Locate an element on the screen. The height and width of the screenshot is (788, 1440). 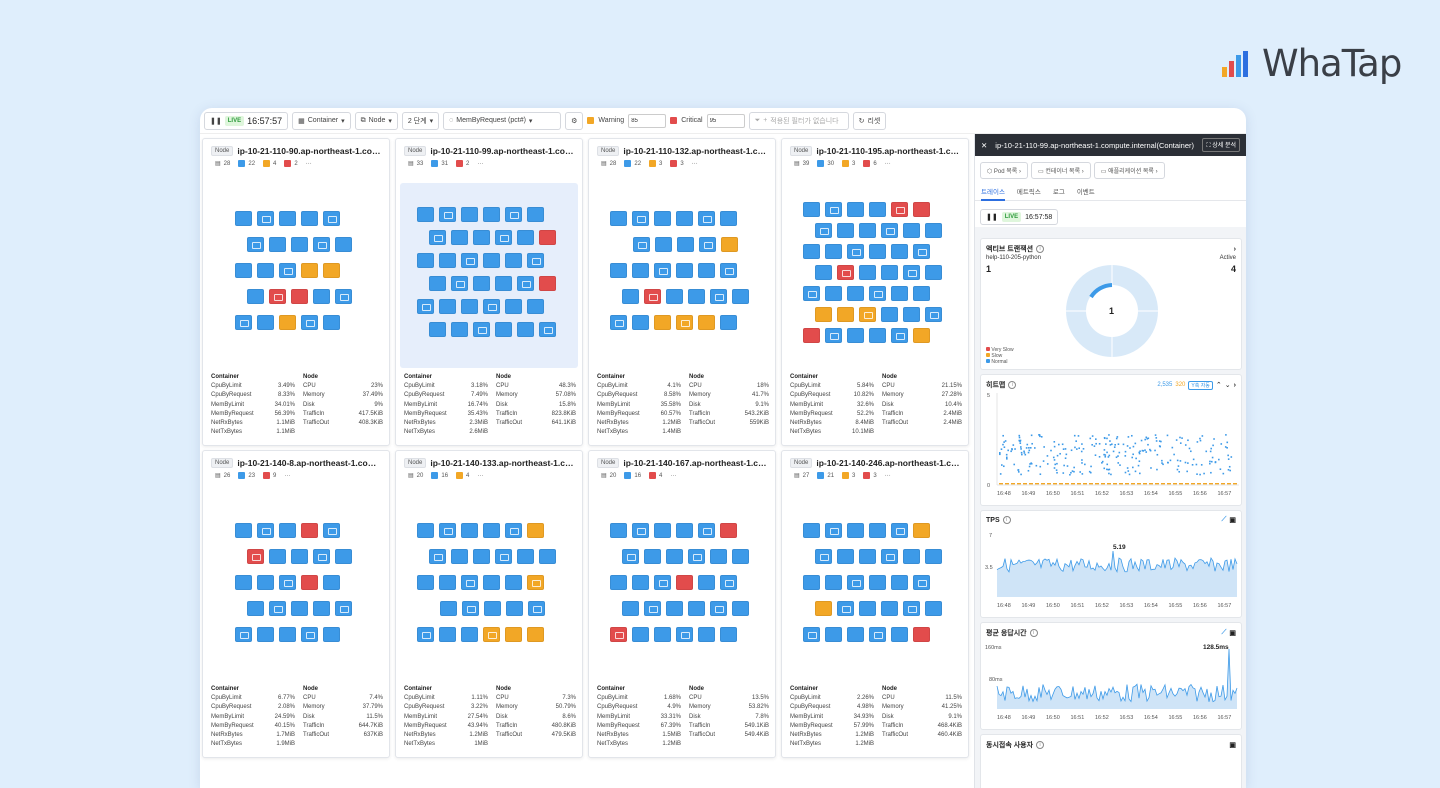
panel-live-control: ❚❚ LIVE 16:57:58 is located at coordinates (1019, 217).